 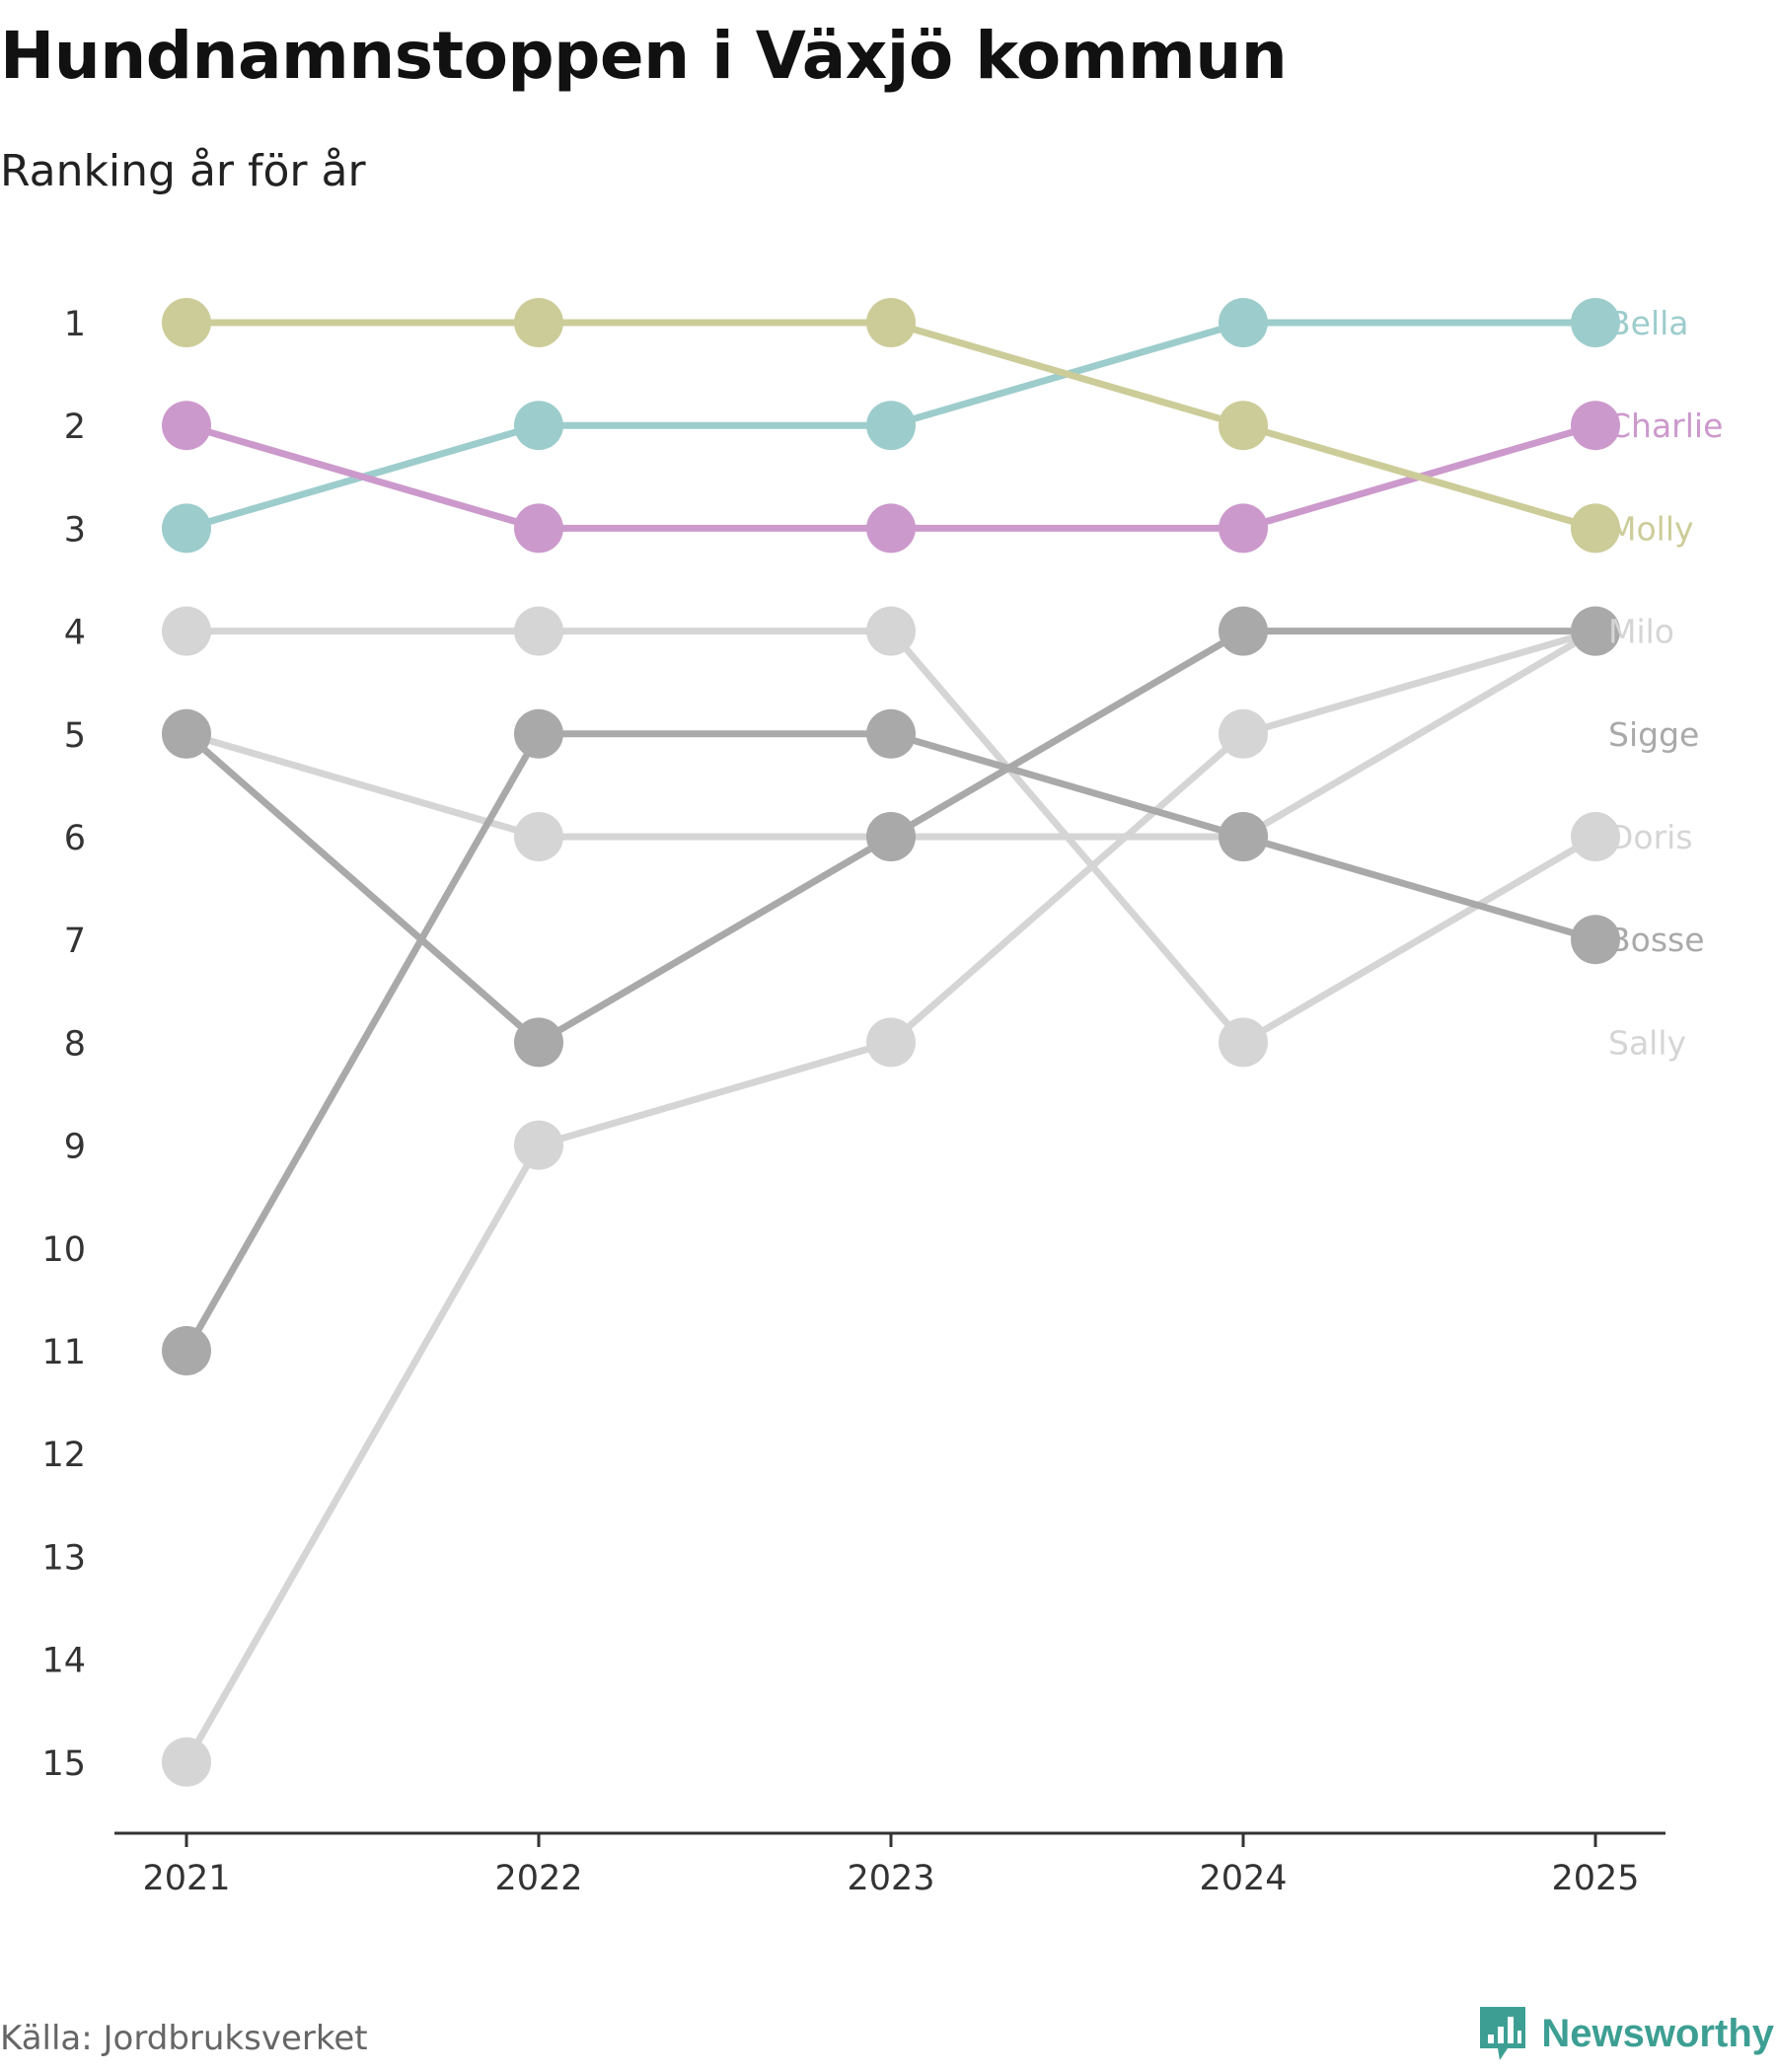 I want to click on x-tick-label: 2023, so click(x=891, y=1879).